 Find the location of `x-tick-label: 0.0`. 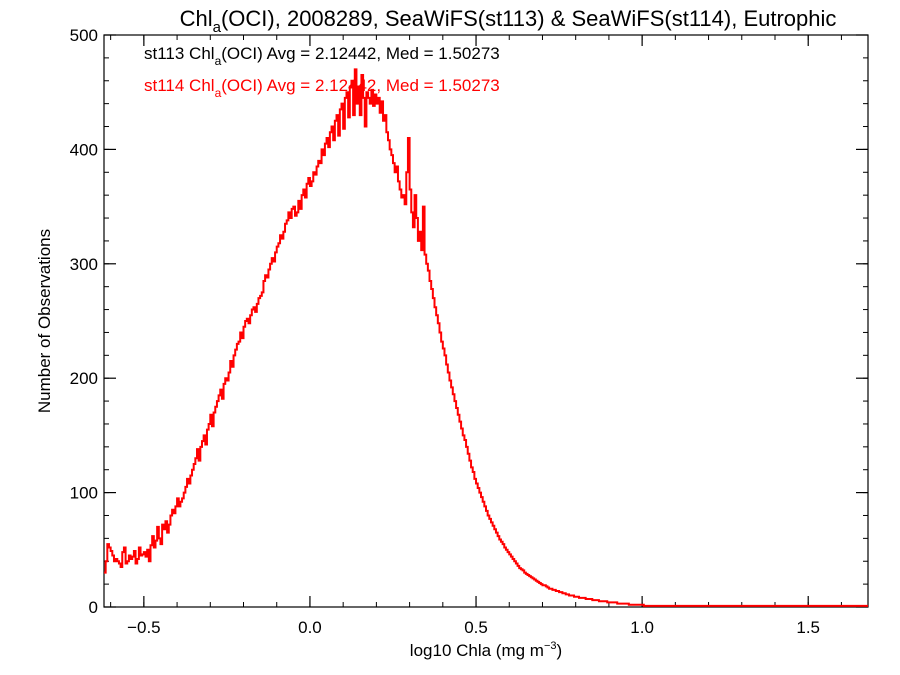

x-tick-label: 0.0 is located at coordinates (310, 627).